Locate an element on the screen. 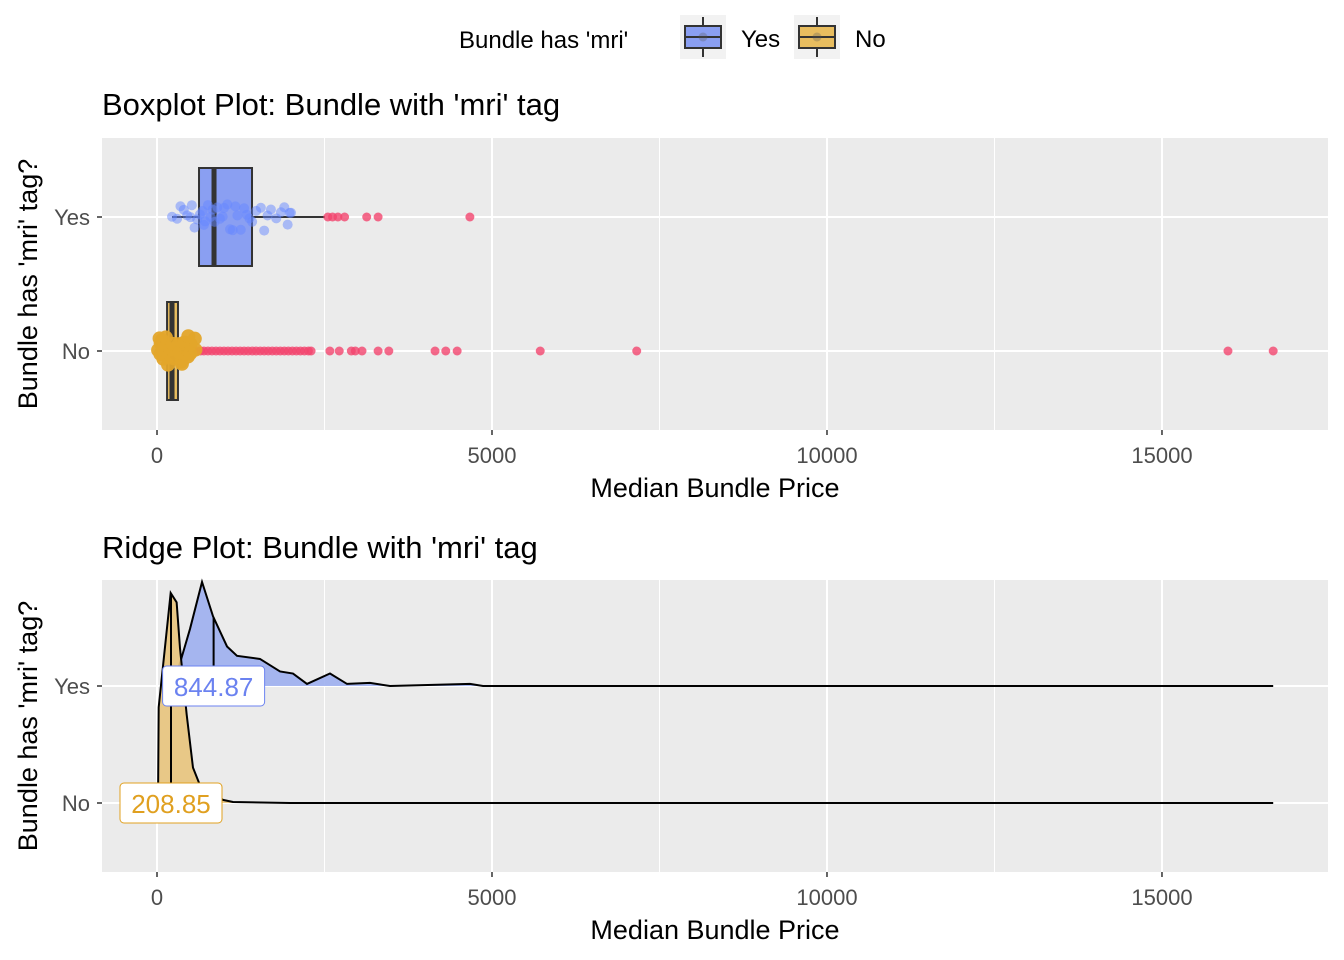  ridge-line is located at coordinates (722, 633).